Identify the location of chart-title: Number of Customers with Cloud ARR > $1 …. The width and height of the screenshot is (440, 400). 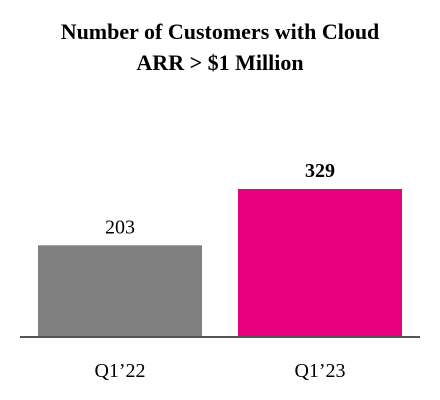
(220, 47).